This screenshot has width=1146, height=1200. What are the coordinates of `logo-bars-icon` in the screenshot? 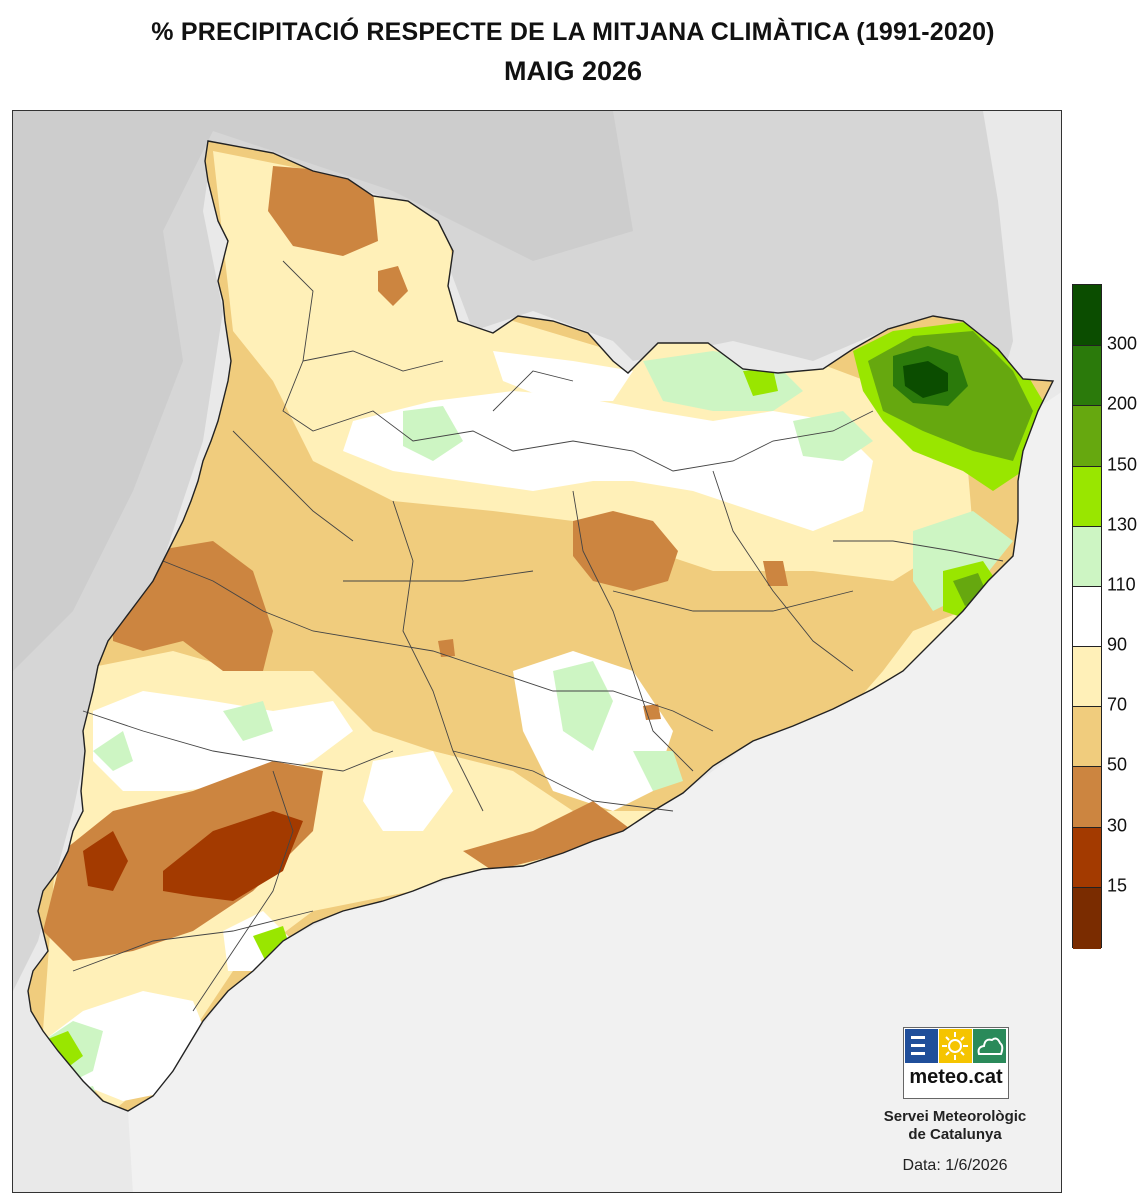 It's located at (921, 1046).